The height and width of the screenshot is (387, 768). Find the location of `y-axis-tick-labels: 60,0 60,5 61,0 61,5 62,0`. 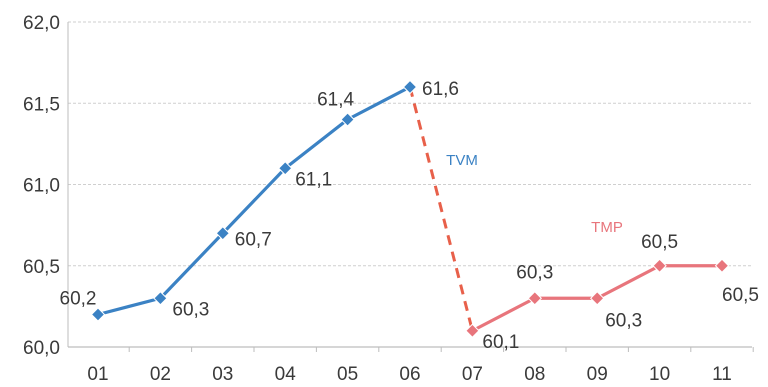

y-axis-tick-labels: 60,0 60,5 61,0 61,5 62,0 is located at coordinates (41, 186).